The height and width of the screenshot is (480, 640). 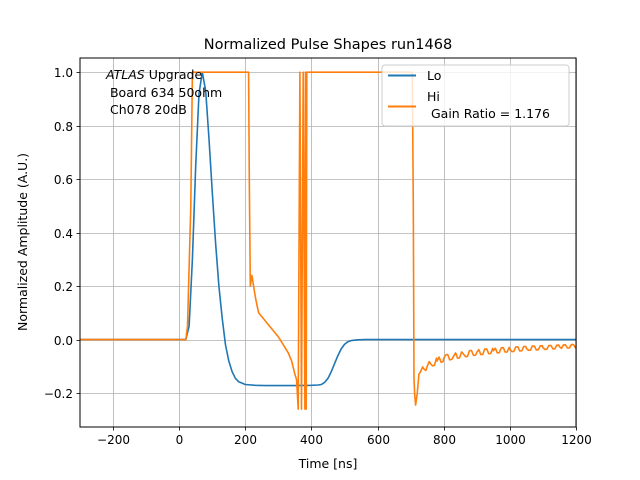 I want to click on x-tick-label: 200, so click(x=245, y=440).